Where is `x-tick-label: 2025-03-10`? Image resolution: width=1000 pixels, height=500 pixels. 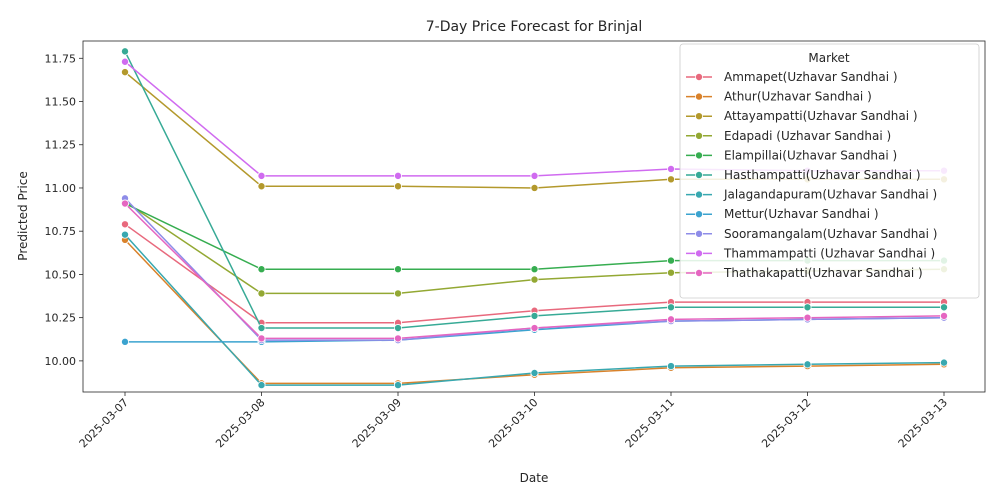
x-tick-label: 2025-03-10 is located at coordinates (513, 423).